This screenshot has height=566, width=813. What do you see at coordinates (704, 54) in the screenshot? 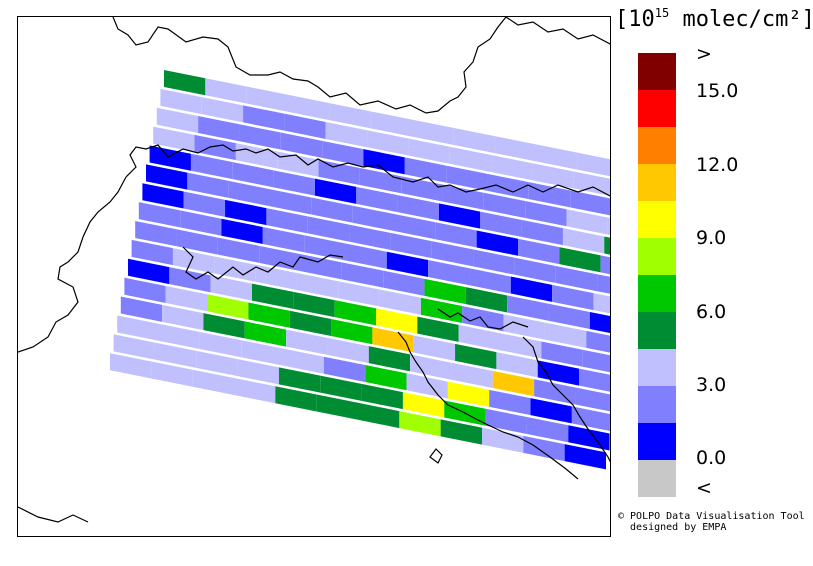
I see `colorbar-label: >` at bounding box center [704, 54].